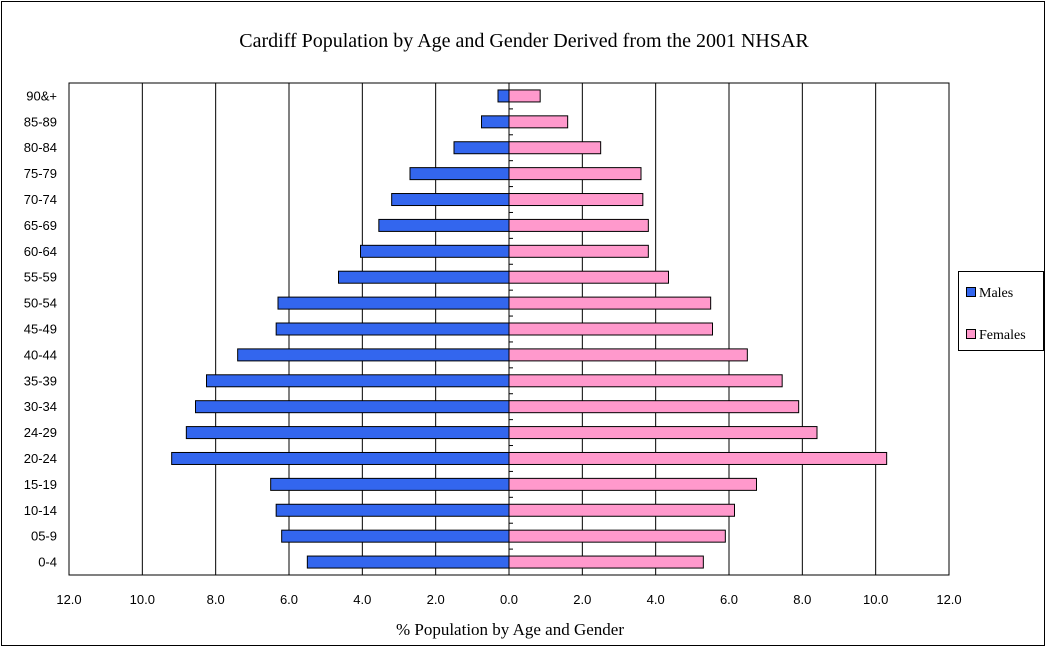 The image size is (1048, 648). What do you see at coordinates (40, 225) in the screenshot?
I see `category-label: 65-69` at bounding box center [40, 225].